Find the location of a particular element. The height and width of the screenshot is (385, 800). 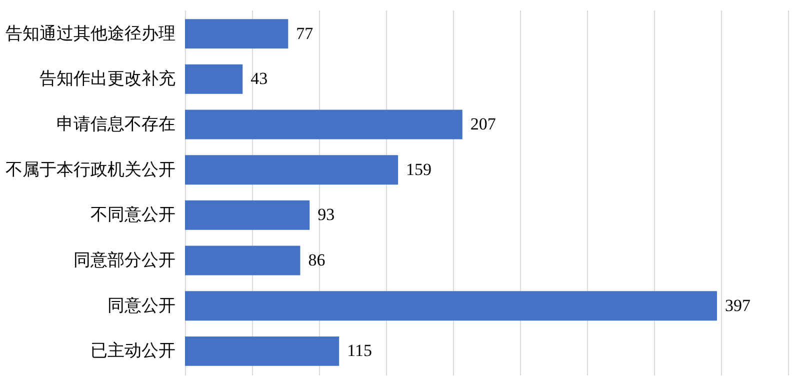

y-tick-label: 同意部分公开 is located at coordinates (125, 260).